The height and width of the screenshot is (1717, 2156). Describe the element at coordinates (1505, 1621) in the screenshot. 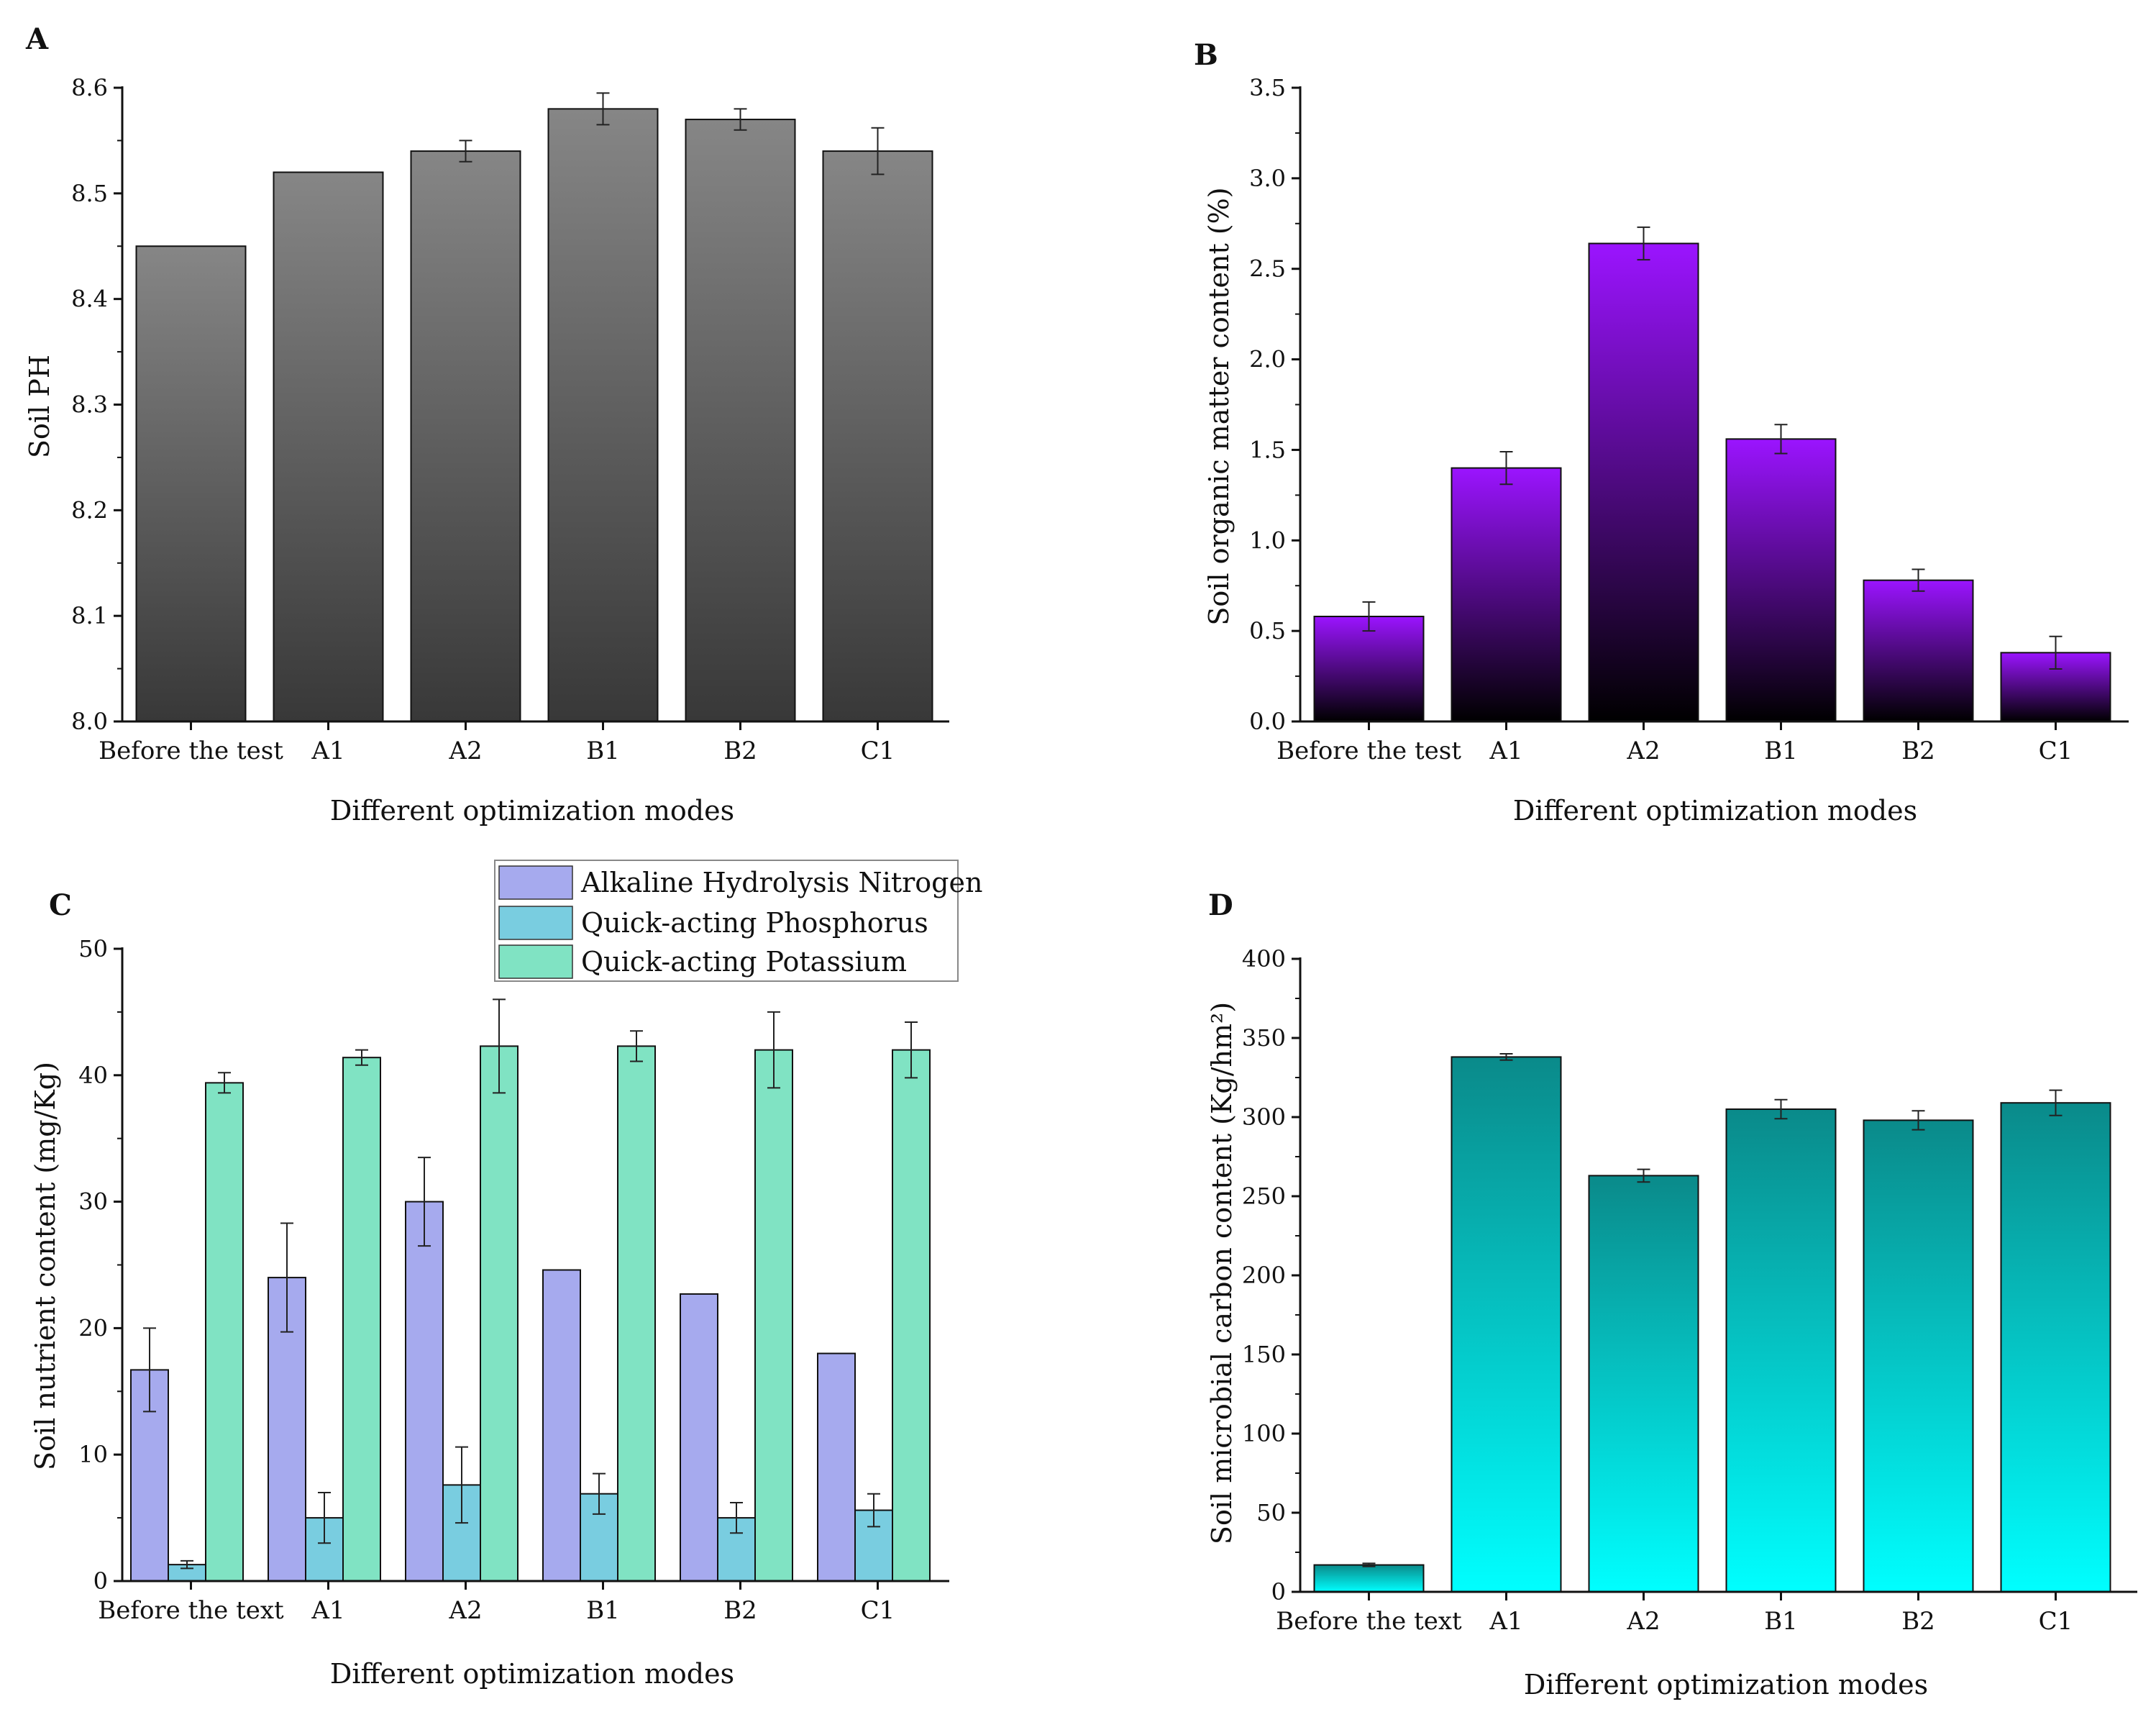

I see `panel-d-xtick-label: A1` at that location.